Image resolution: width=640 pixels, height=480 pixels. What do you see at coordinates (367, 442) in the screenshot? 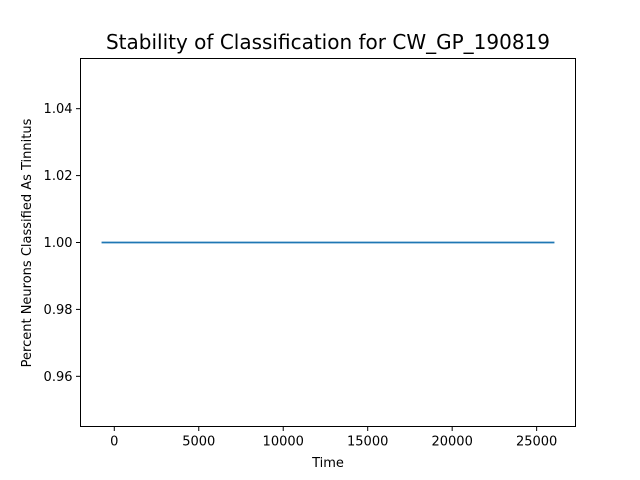
I see `x-tick-label: 15000` at bounding box center [367, 442].